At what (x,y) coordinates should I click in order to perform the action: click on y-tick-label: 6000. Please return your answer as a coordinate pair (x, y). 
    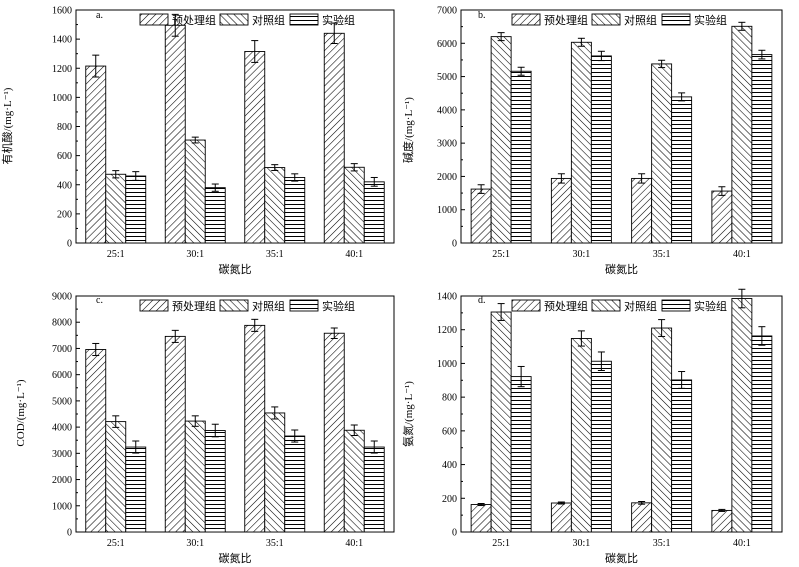
    Looking at the image, I should click on (62, 375).